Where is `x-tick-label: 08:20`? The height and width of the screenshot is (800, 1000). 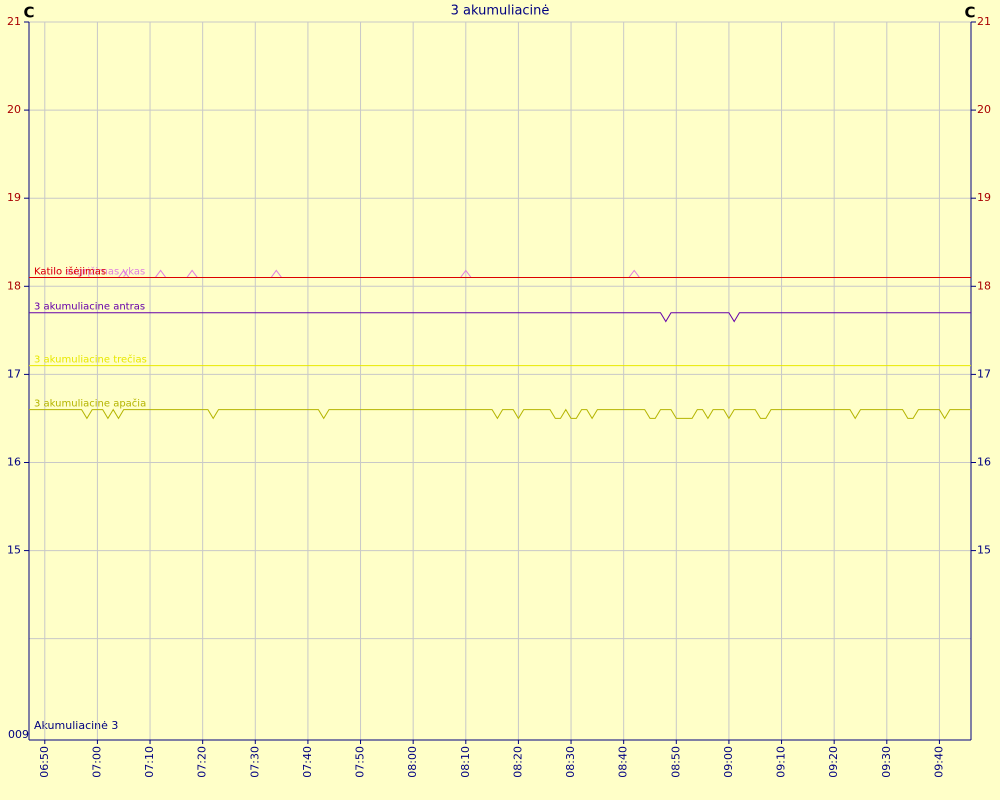 x-tick-label: 08:20 is located at coordinates (517, 762).